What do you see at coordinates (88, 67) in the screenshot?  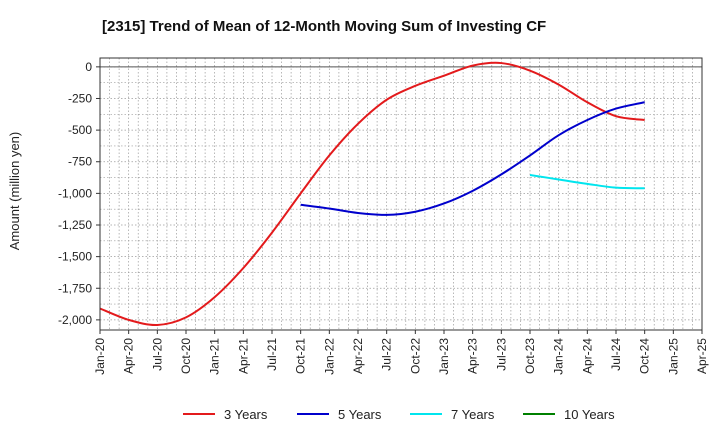 I see `y-tick-label: 0` at bounding box center [88, 67].